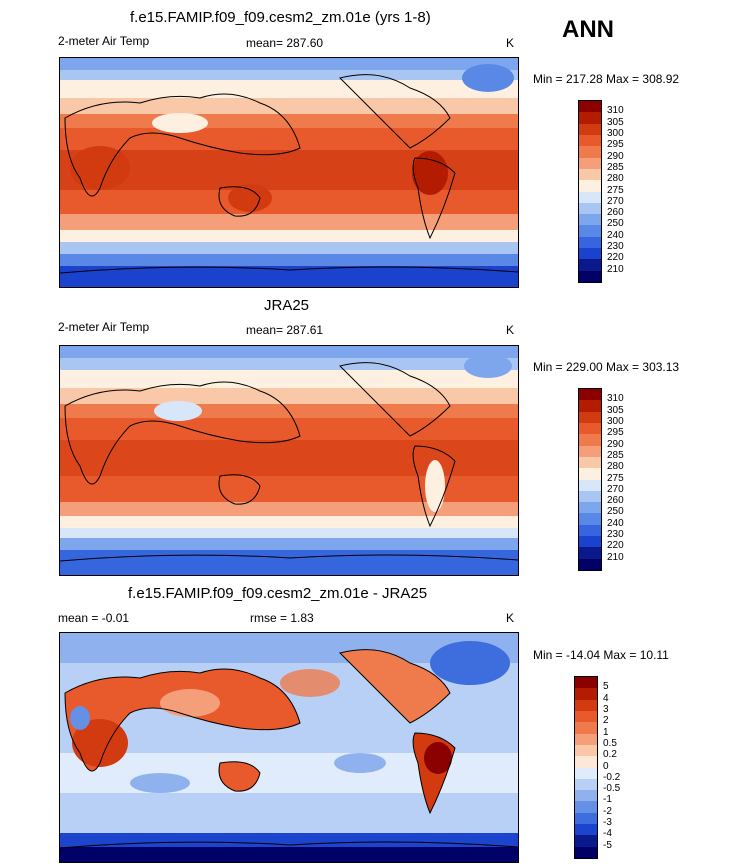  Describe the element at coordinates (615, 444) in the screenshot. I see `colorbar-tick-label: 290` at that location.